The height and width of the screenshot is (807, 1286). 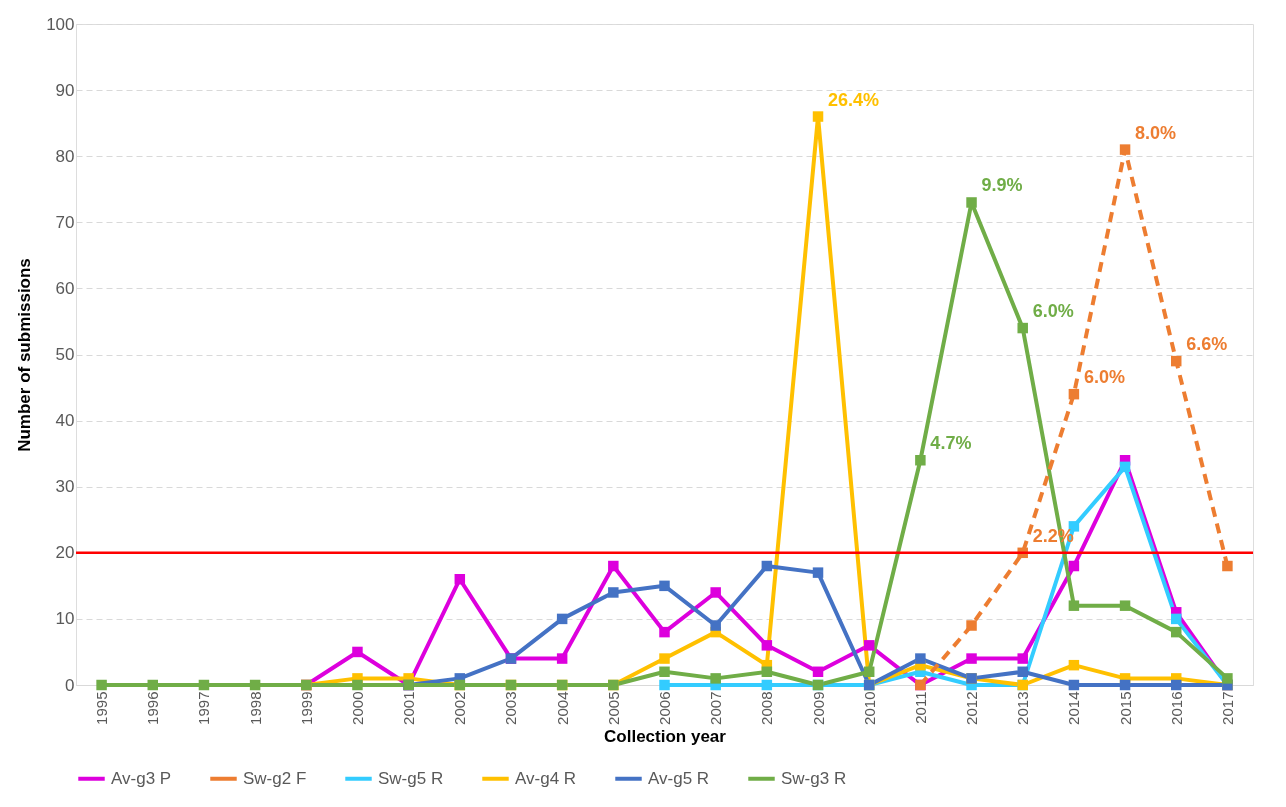 What do you see at coordinates (1176, 708) in the screenshot?
I see `x-tick-label: 2016` at bounding box center [1176, 708].